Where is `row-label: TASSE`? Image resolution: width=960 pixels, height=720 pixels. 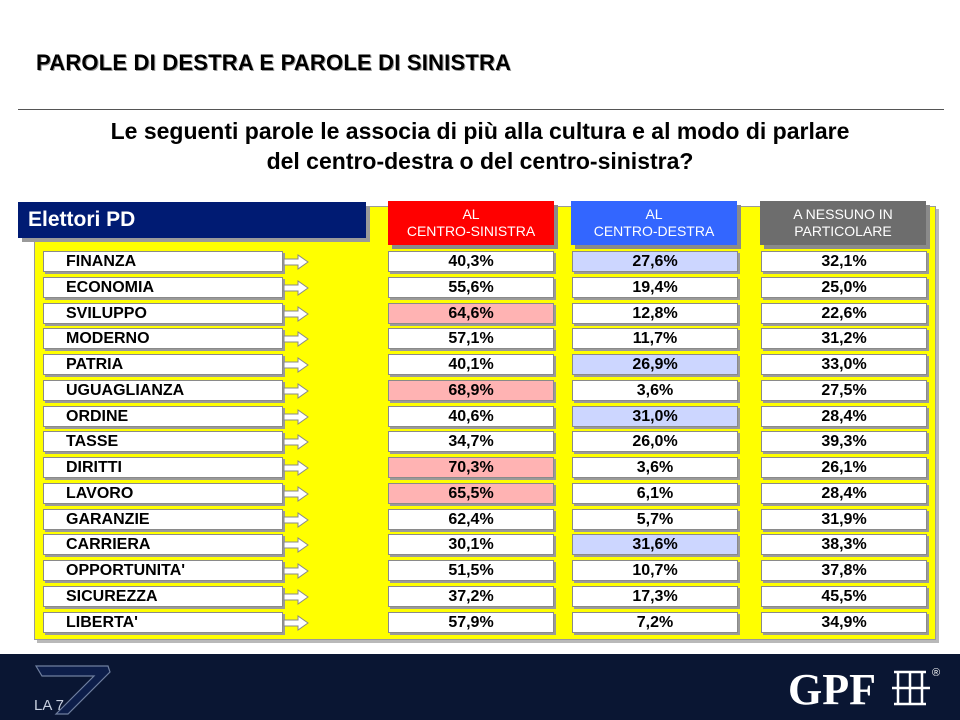 row-label: TASSE is located at coordinates (163, 442).